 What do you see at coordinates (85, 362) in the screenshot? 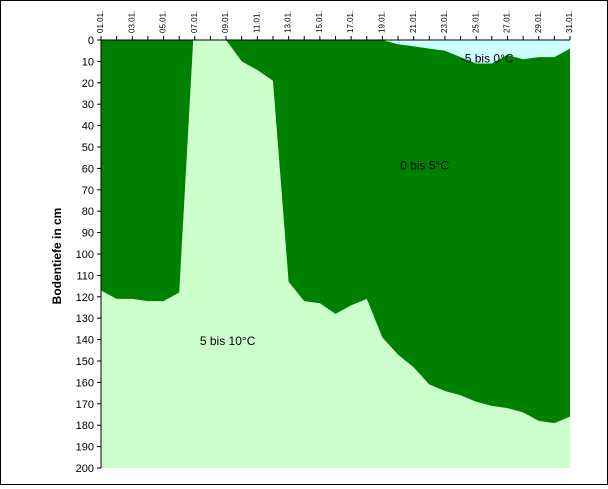
I see `y-tick-label: 150` at bounding box center [85, 362].